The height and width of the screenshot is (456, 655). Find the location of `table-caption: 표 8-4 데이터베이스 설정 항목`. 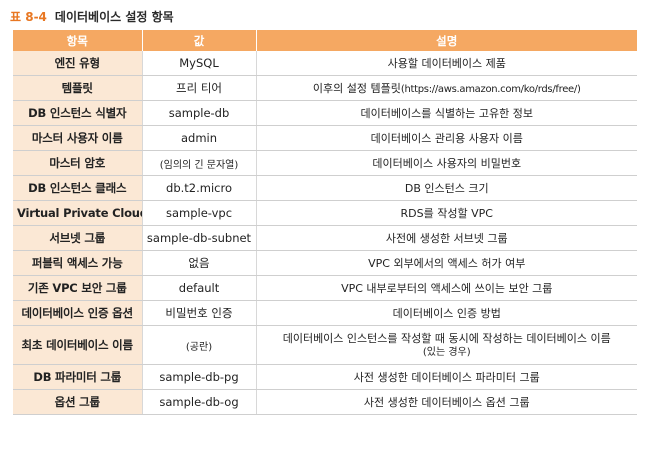

table-caption: 표 8-4 데이터베이스 설정 항목 is located at coordinates (92, 16).